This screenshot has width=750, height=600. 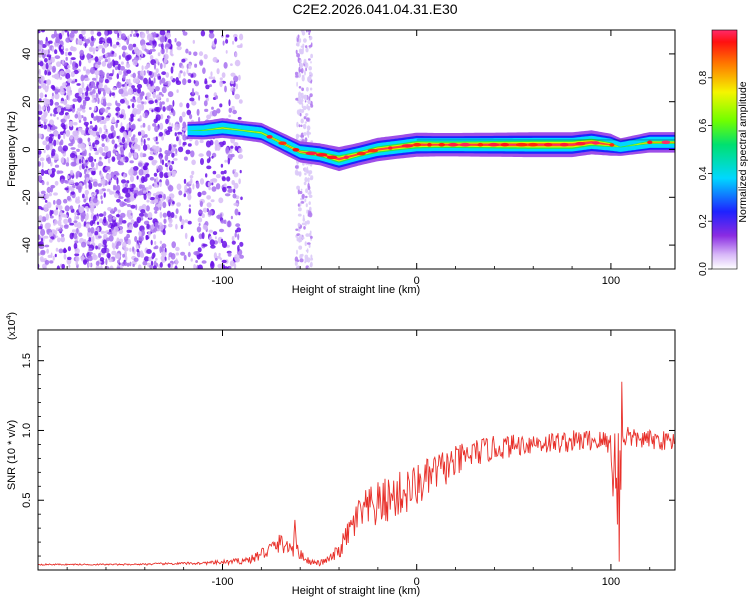 What do you see at coordinates (743, 151) in the screenshot?
I see `colorbar-label: Normalized spectral amplitude` at bounding box center [743, 151].